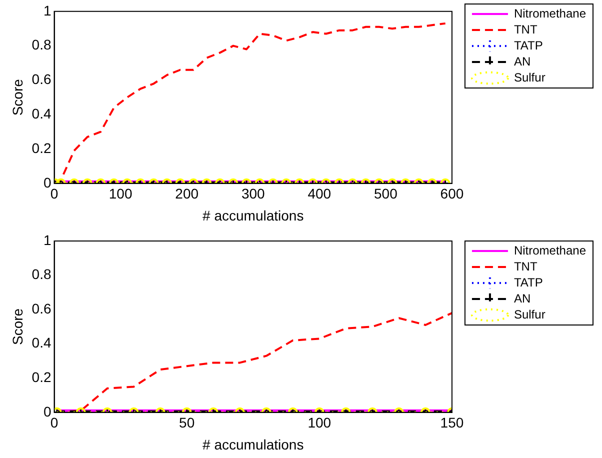 The image size is (602, 458). Describe the element at coordinates (187, 194) in the screenshot. I see `x-tick-label: 200` at that location.